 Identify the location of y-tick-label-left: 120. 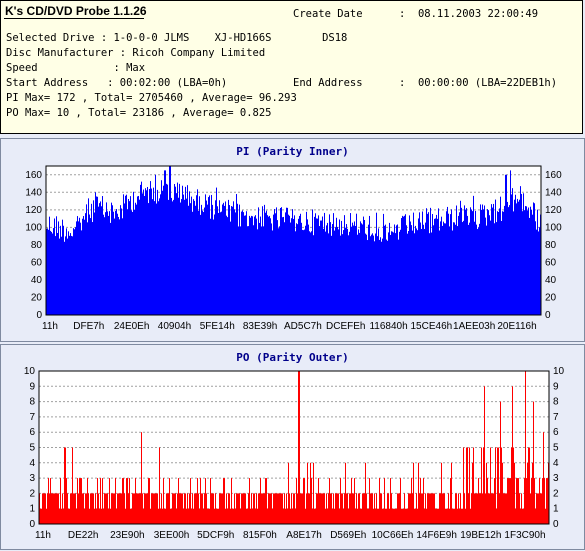
(33, 210).